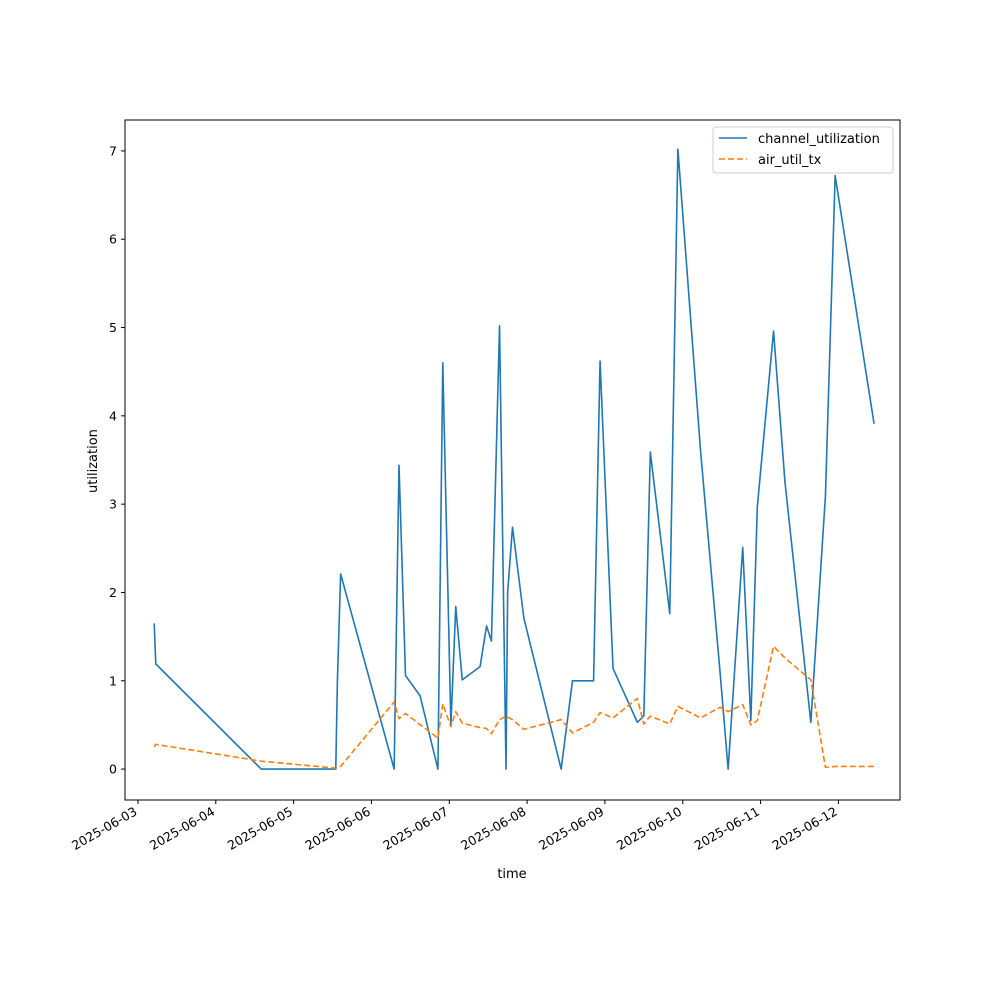 The height and width of the screenshot is (1000, 1000). What do you see at coordinates (113, 327) in the screenshot?
I see `y-tick-label: 5` at bounding box center [113, 327].